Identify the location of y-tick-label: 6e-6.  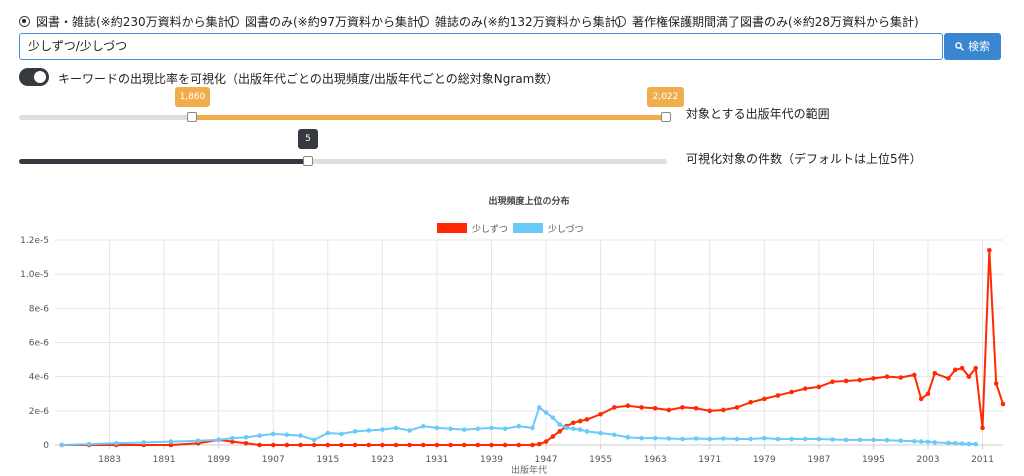
(39, 344).